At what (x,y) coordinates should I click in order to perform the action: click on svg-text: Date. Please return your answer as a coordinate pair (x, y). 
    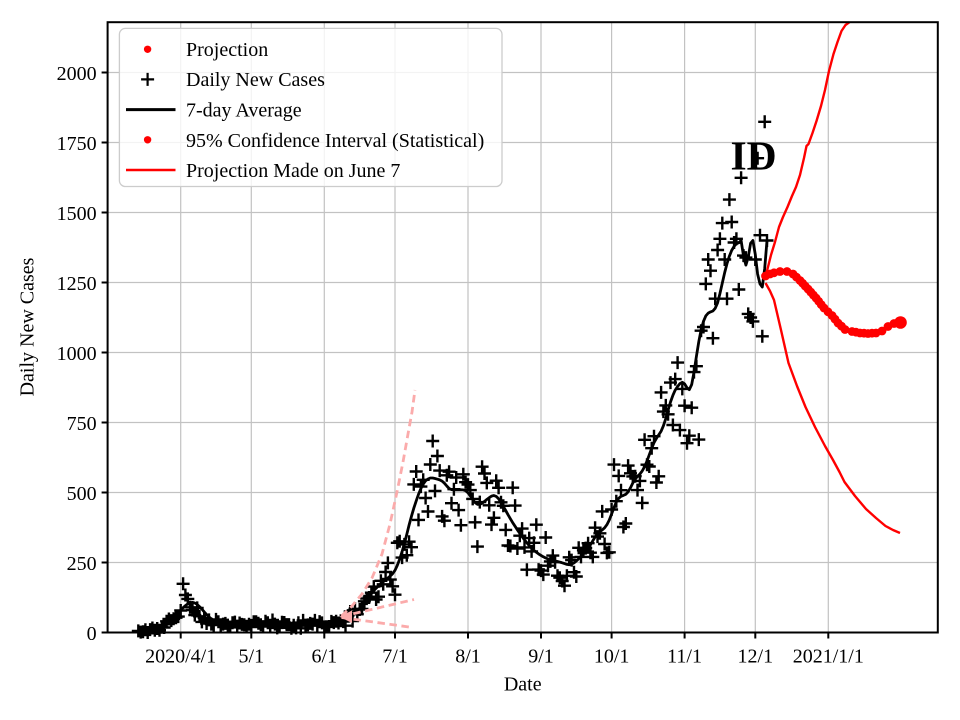
    Looking at the image, I should click on (523, 684).